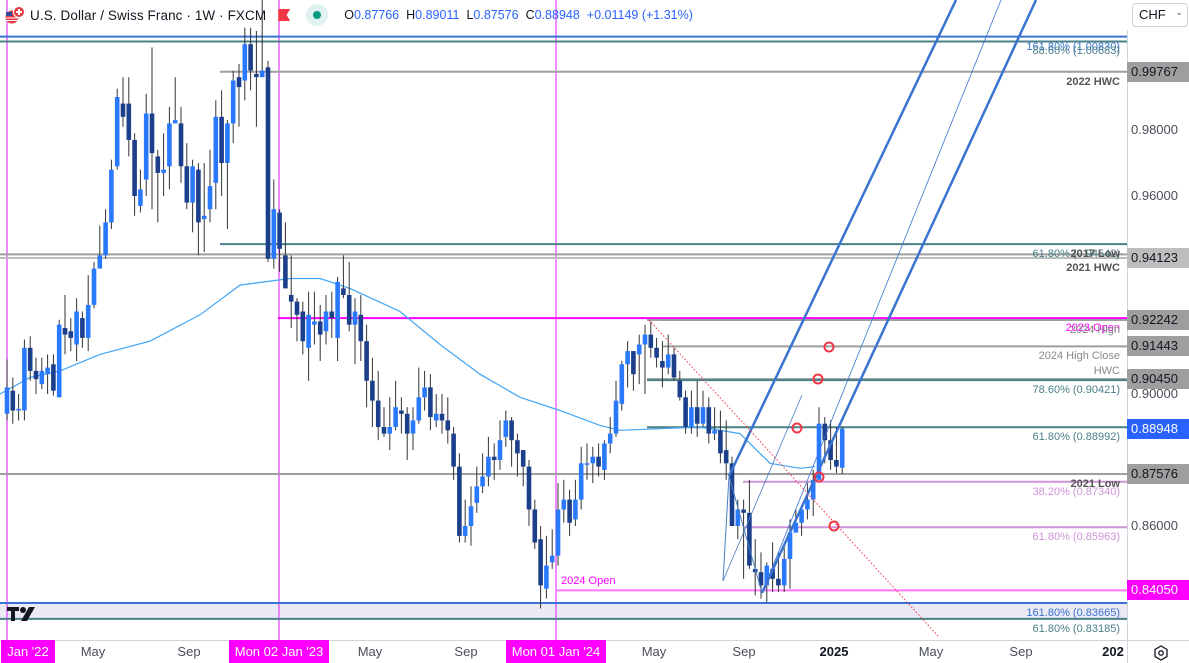 Image resolution: width=1189 pixels, height=663 pixels. What do you see at coordinates (1095, 254) in the screenshot?
I see `level-label: 2017 Low` at bounding box center [1095, 254].